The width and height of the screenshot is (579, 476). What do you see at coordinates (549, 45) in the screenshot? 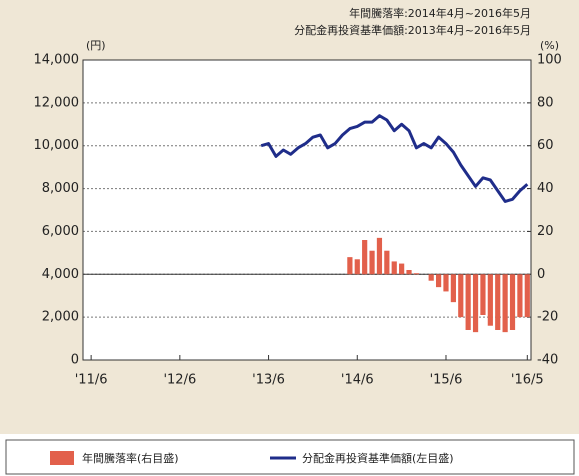
I see `y2-axis-unit: (%)` at bounding box center [549, 45].